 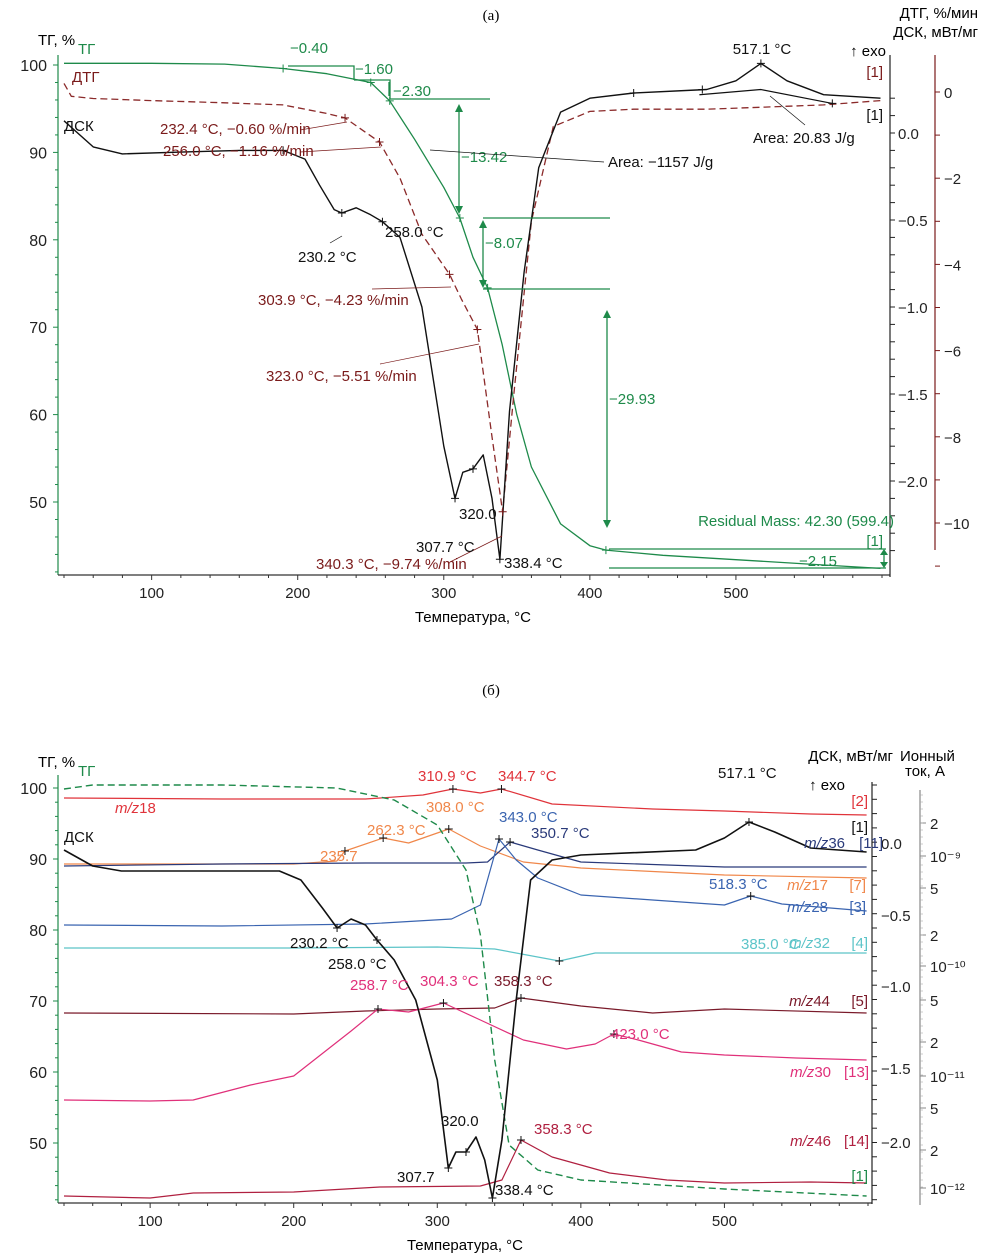 What do you see at coordinates (297, 593) in the screenshot?
I see `a-x-tick-label: 200` at bounding box center [297, 593].